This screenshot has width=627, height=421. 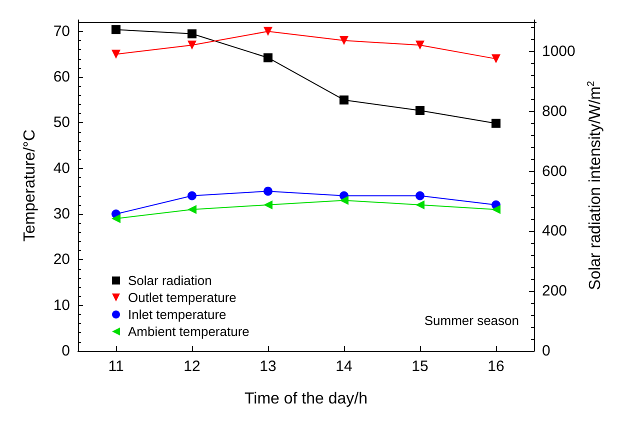 I want to click on x-tick-label: 15, so click(x=420, y=366).